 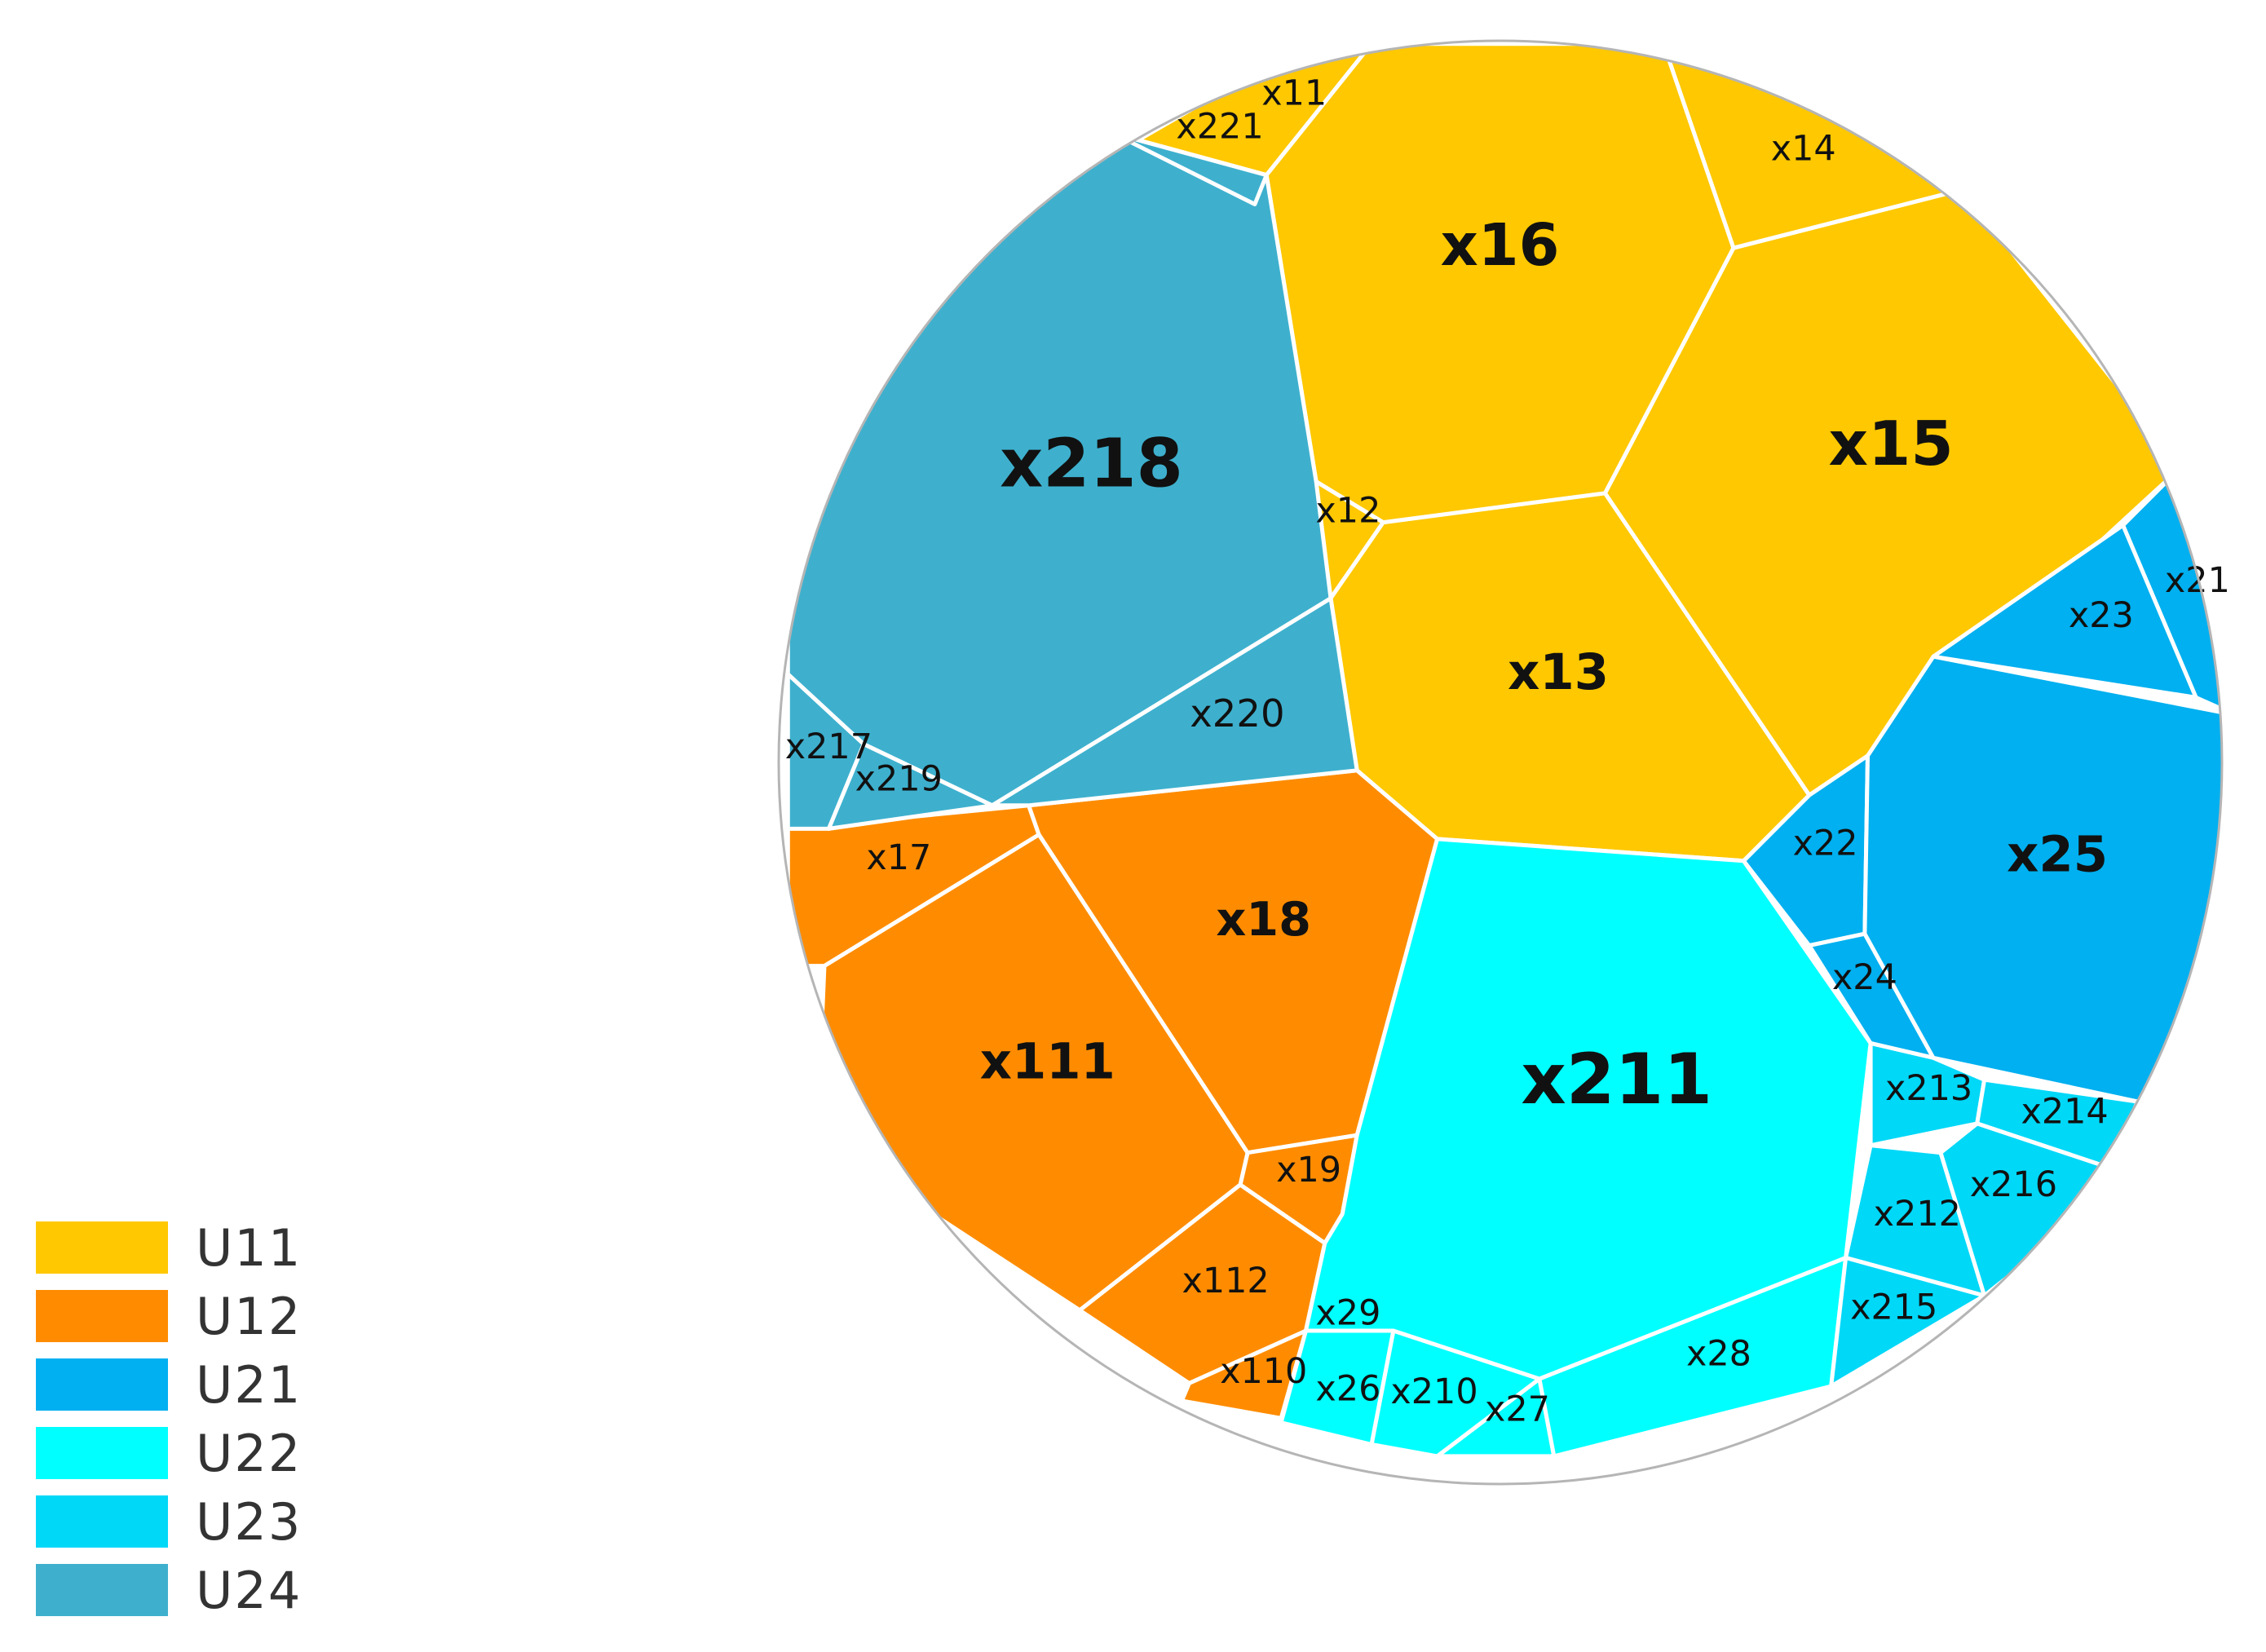 What do you see at coordinates (2101, 615) in the screenshot?
I see `cell-label-x23: x23` at bounding box center [2101, 615].